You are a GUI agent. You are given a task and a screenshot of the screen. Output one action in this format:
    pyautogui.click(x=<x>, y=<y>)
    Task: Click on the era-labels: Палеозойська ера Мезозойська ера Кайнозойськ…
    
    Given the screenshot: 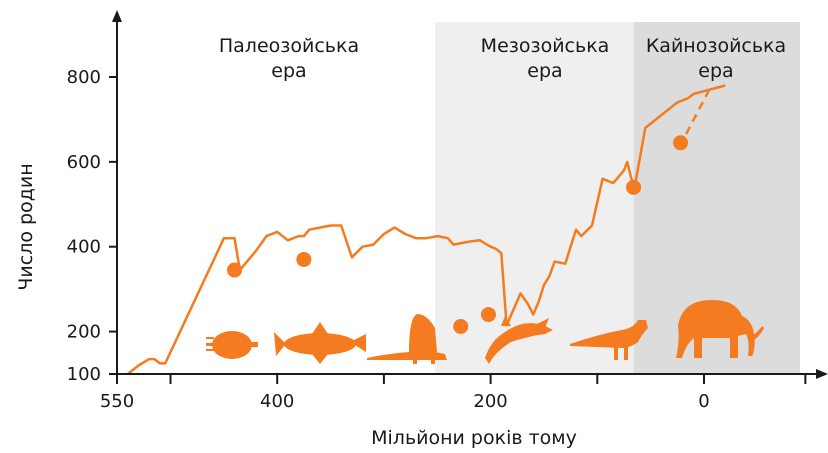 What is the action you would take?
    pyautogui.click(x=502, y=58)
    